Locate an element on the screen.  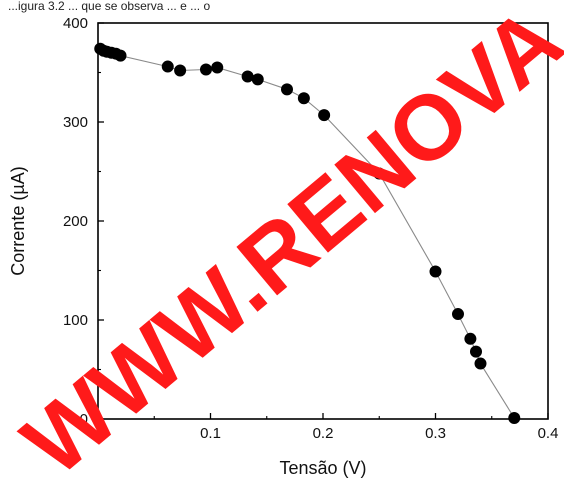
y-tick-label: 400 is located at coordinates (75, 23).